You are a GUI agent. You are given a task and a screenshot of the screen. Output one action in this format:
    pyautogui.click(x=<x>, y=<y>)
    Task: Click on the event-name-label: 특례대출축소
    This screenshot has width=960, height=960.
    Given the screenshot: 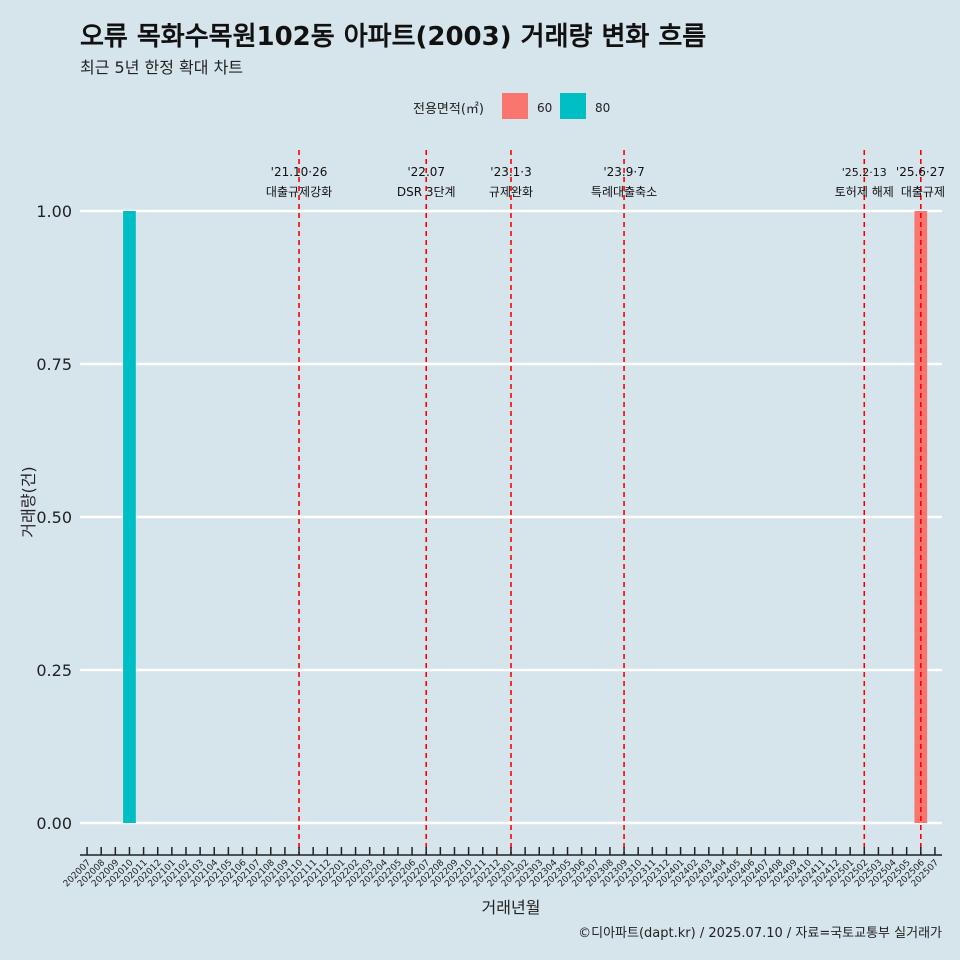 What is the action you would take?
    pyautogui.click(x=624, y=192)
    